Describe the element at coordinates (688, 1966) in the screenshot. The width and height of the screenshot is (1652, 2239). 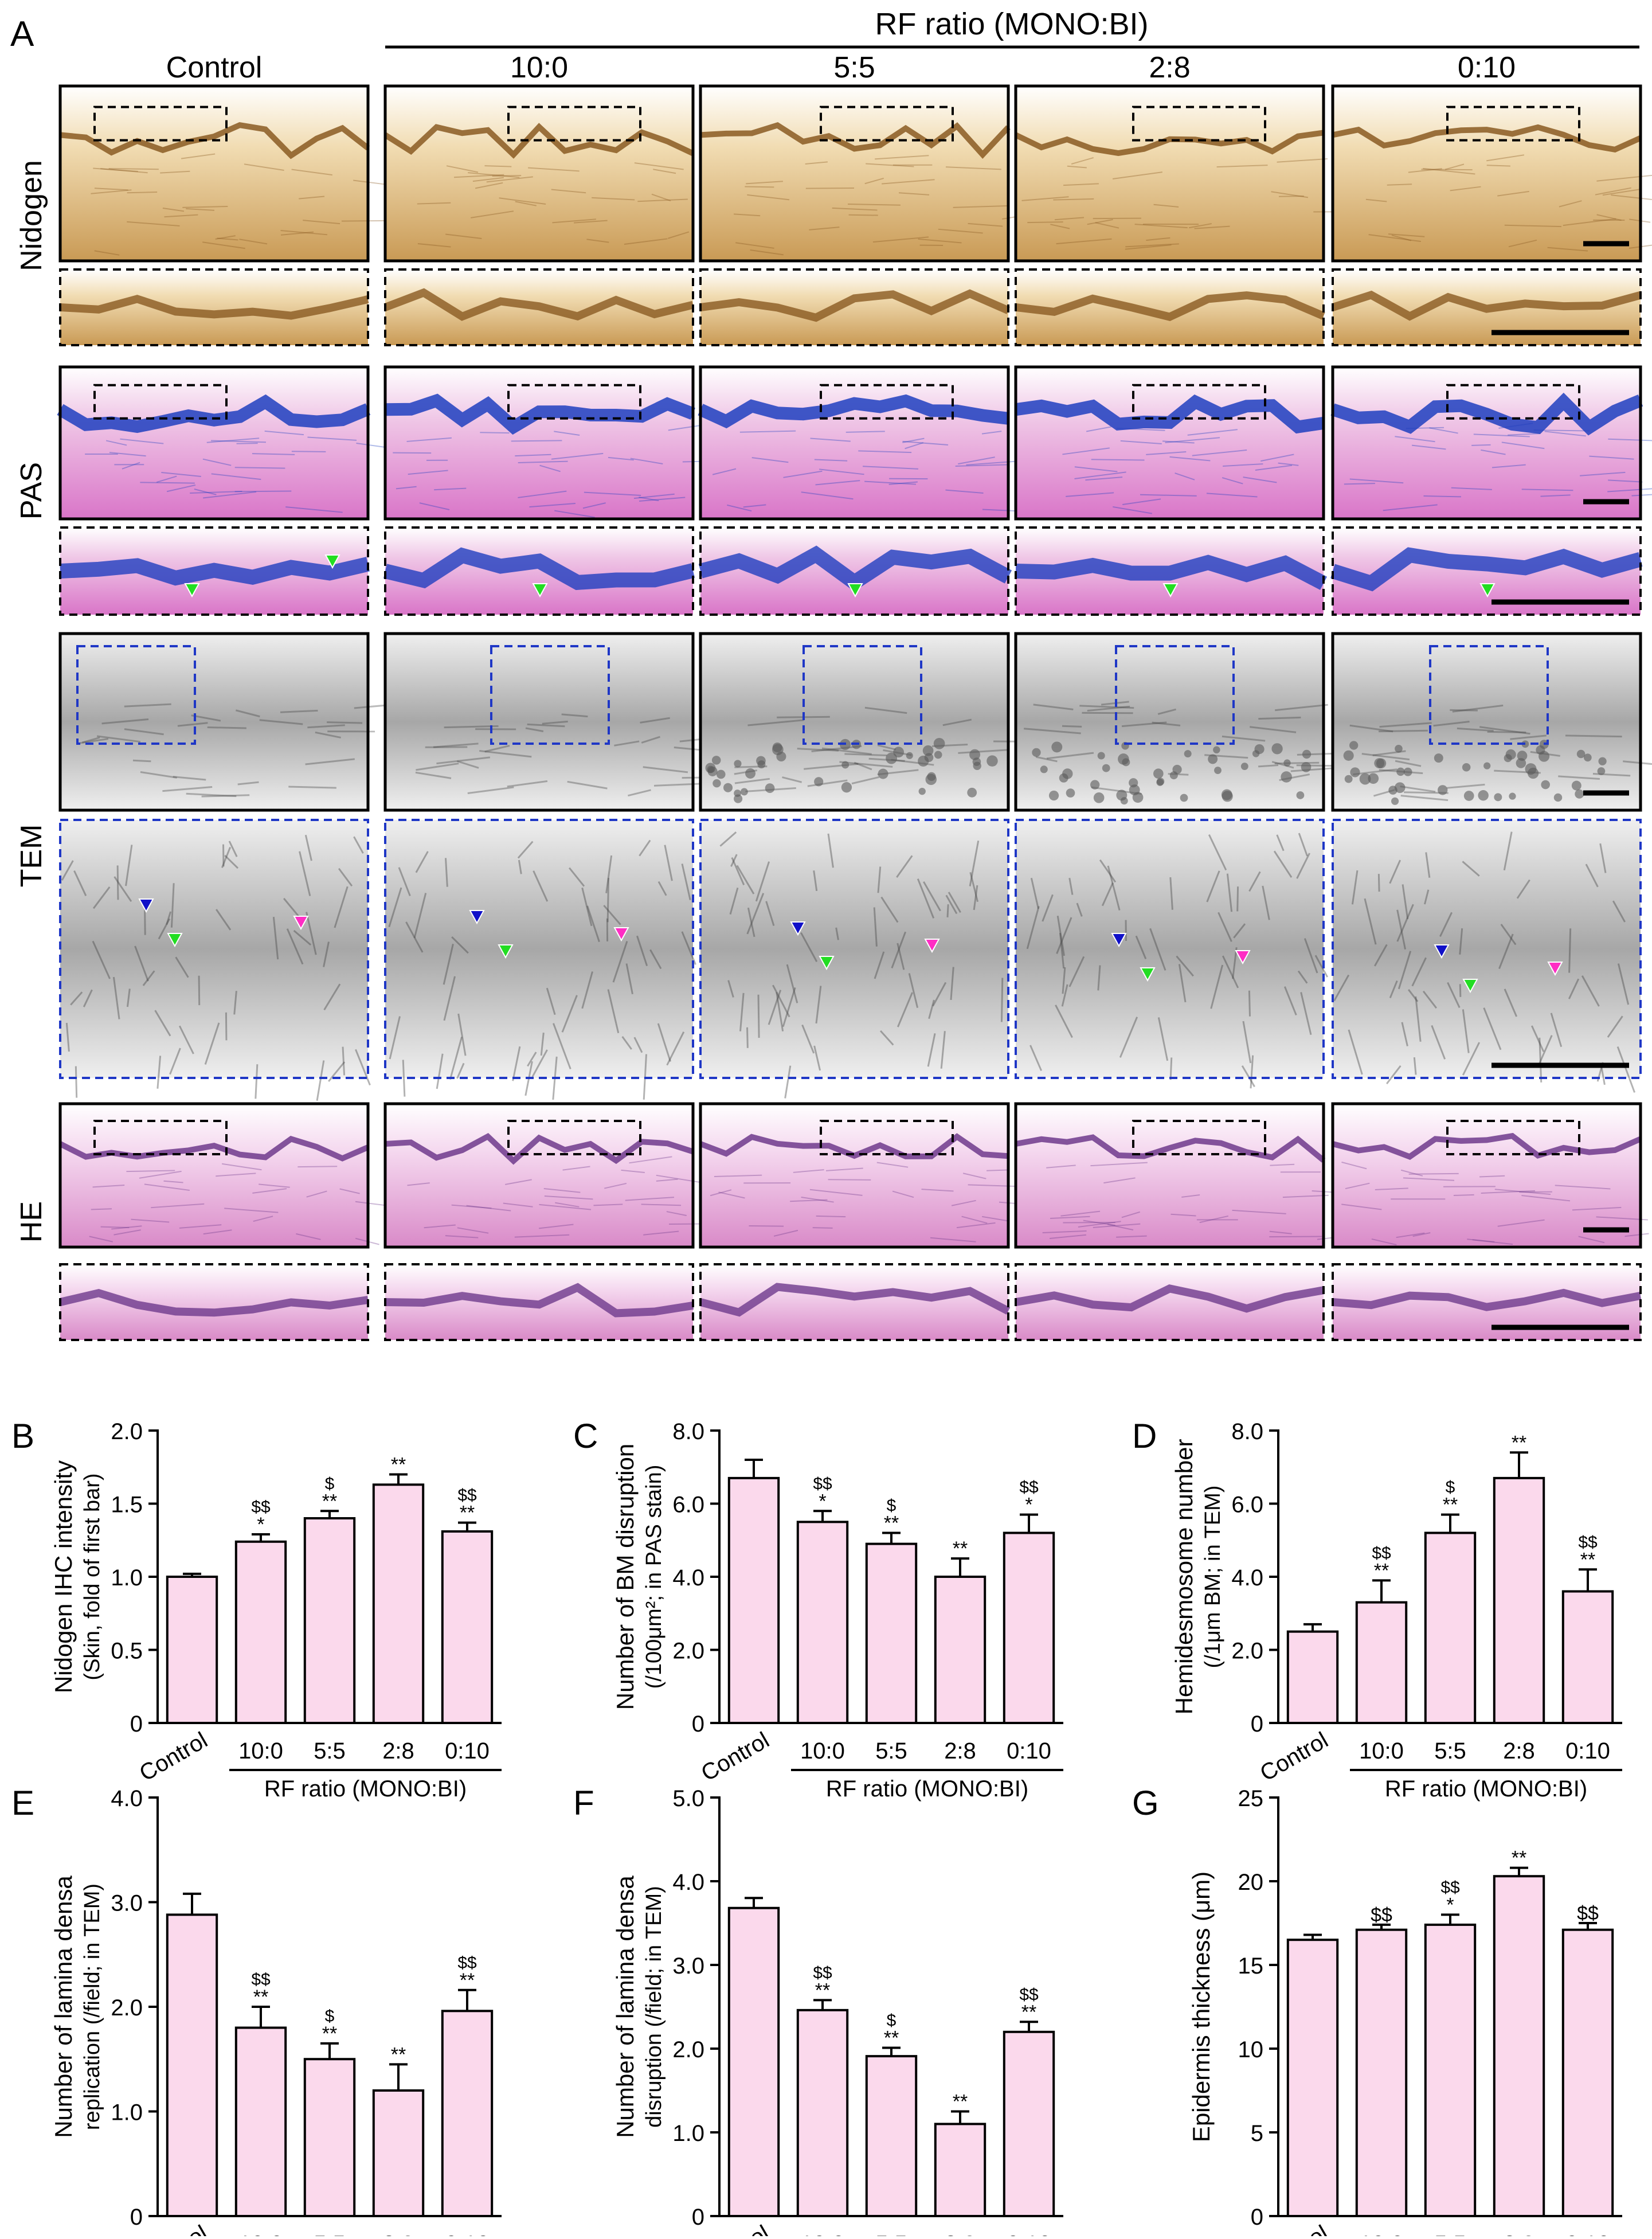
I see `y-tick-label: 3.0` at that location.